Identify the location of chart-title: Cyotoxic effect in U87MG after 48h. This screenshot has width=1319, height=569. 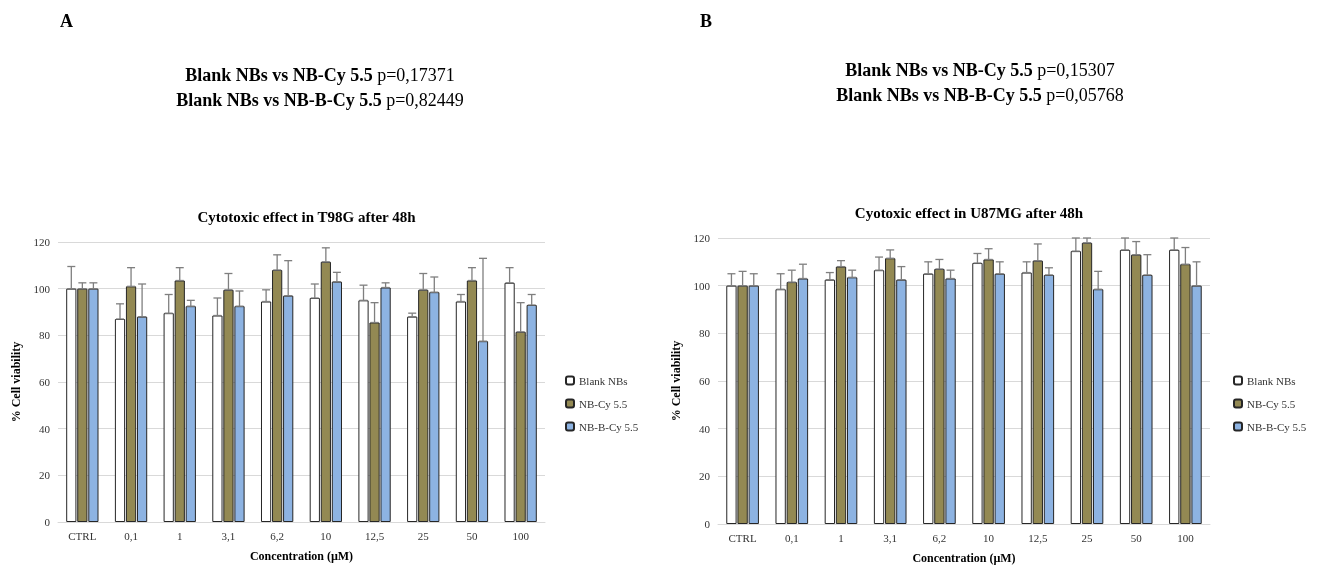
(969, 212).